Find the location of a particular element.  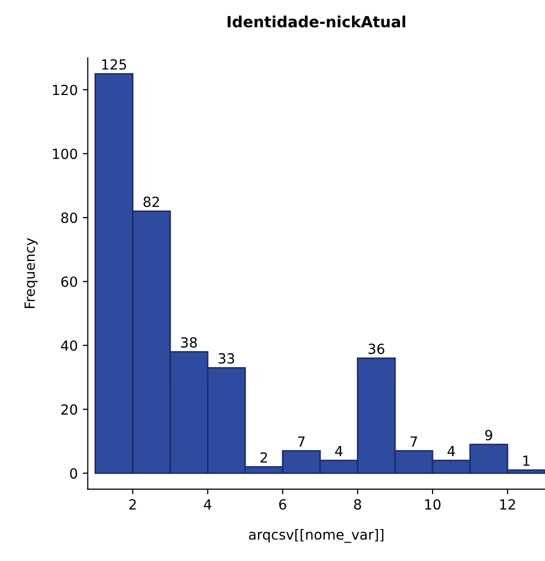

x-tick-label: 6 is located at coordinates (282, 504).